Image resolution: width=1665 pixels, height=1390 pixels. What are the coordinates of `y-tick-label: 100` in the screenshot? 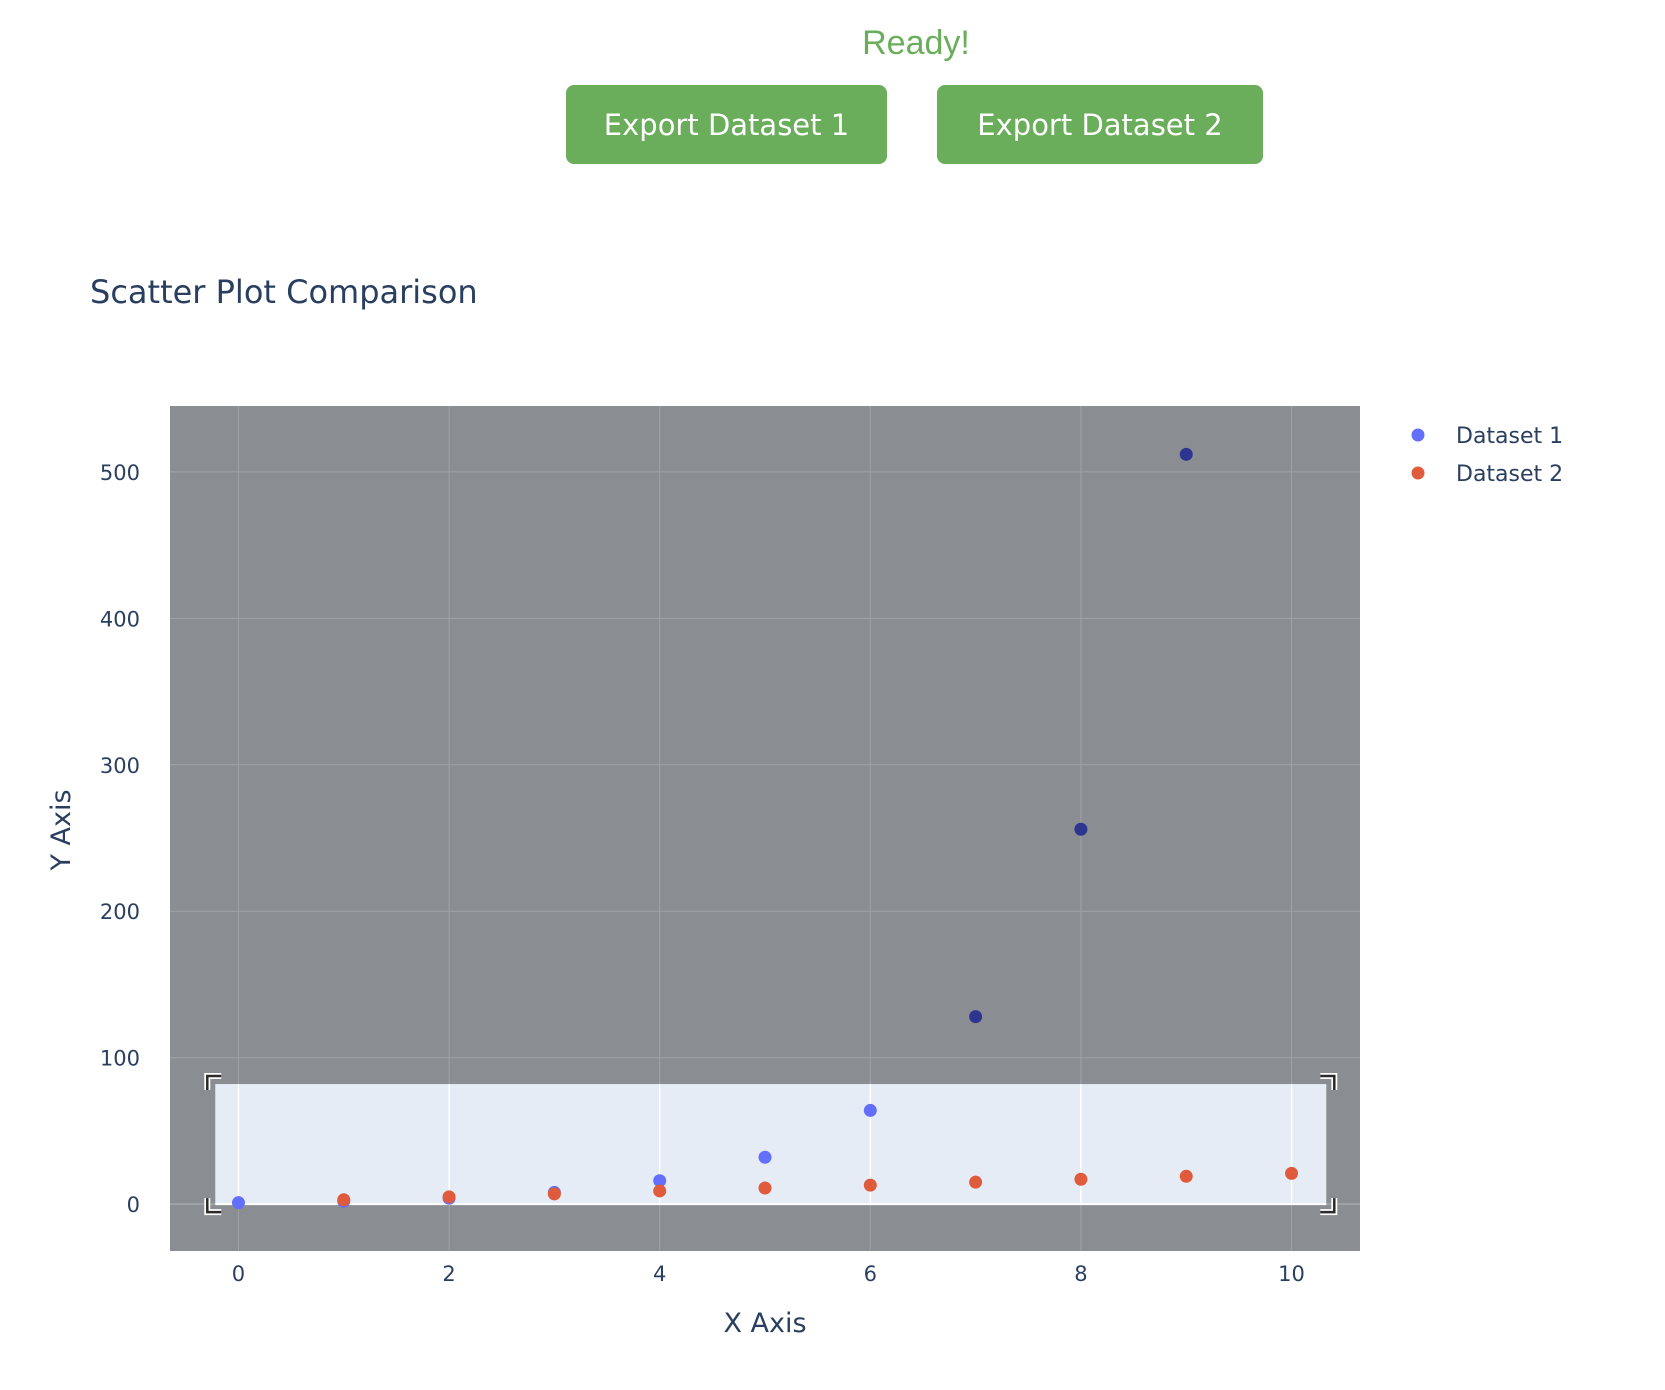 It's located at (120, 1059).